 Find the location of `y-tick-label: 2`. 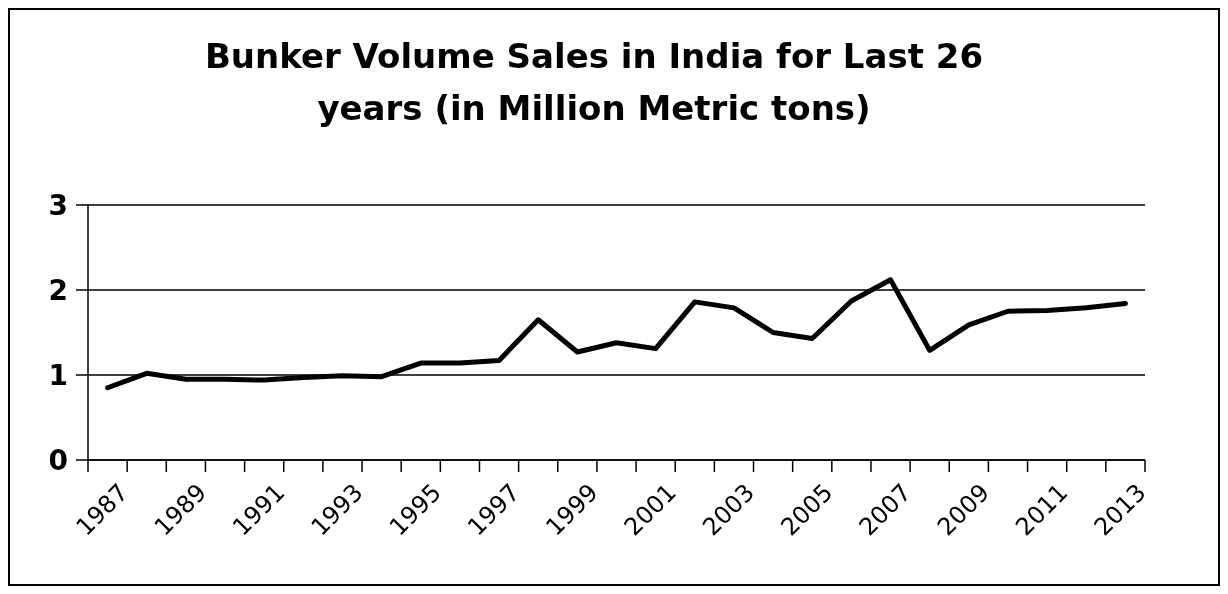

y-tick-label: 2 is located at coordinates (58, 290).